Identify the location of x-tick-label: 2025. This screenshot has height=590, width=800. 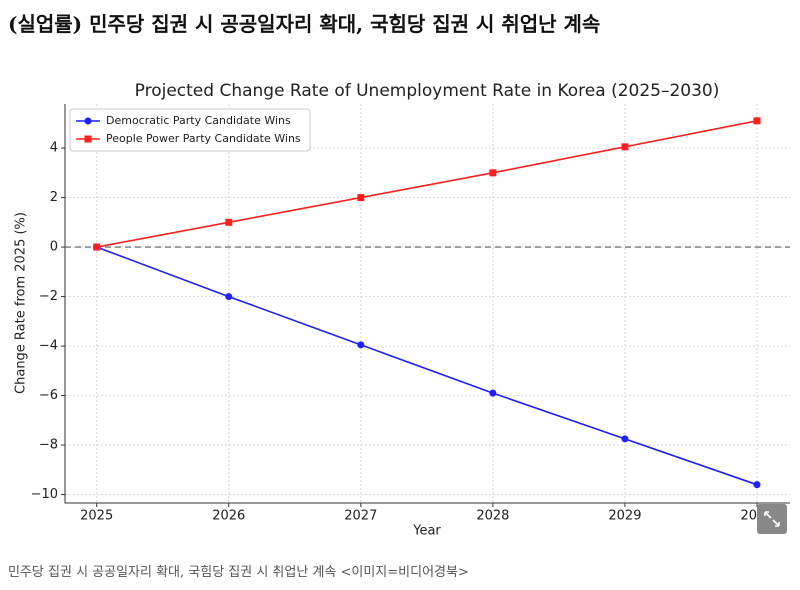
(96, 516).